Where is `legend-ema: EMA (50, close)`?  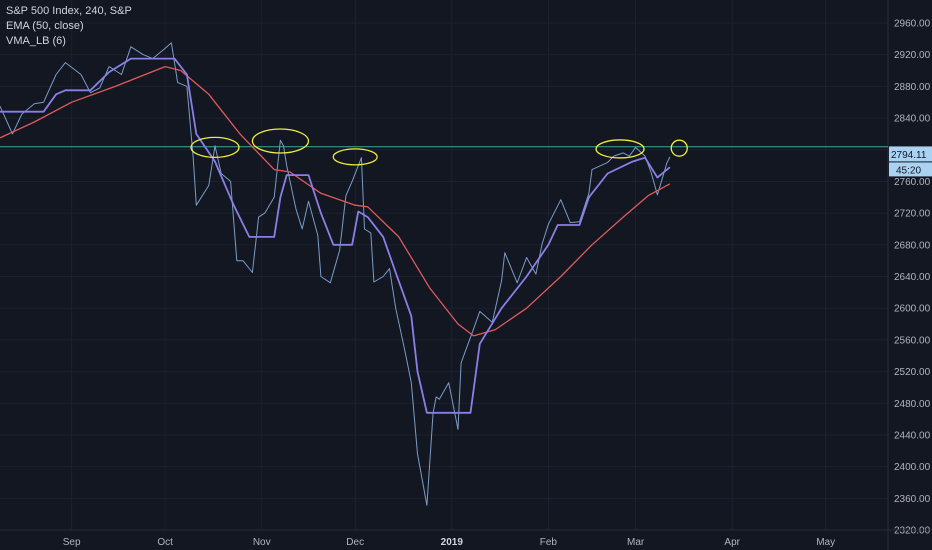
legend-ema: EMA (50, close) is located at coordinates (45, 26).